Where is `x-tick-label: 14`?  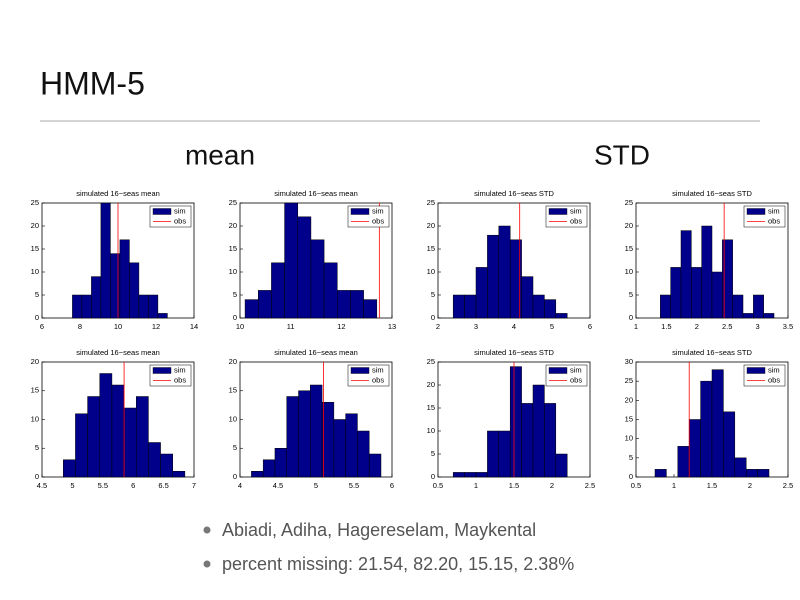 x-tick-label: 14 is located at coordinates (194, 326).